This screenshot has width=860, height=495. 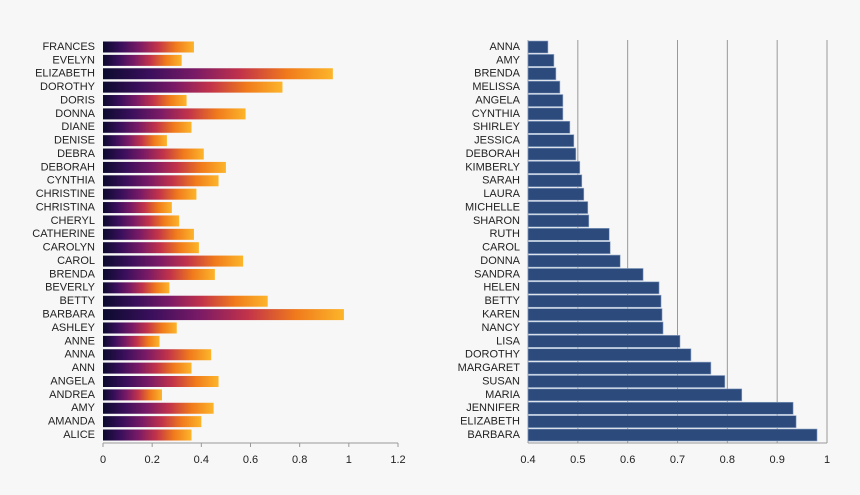 I want to click on y-tick-label: DIANE, so click(x=78, y=127).